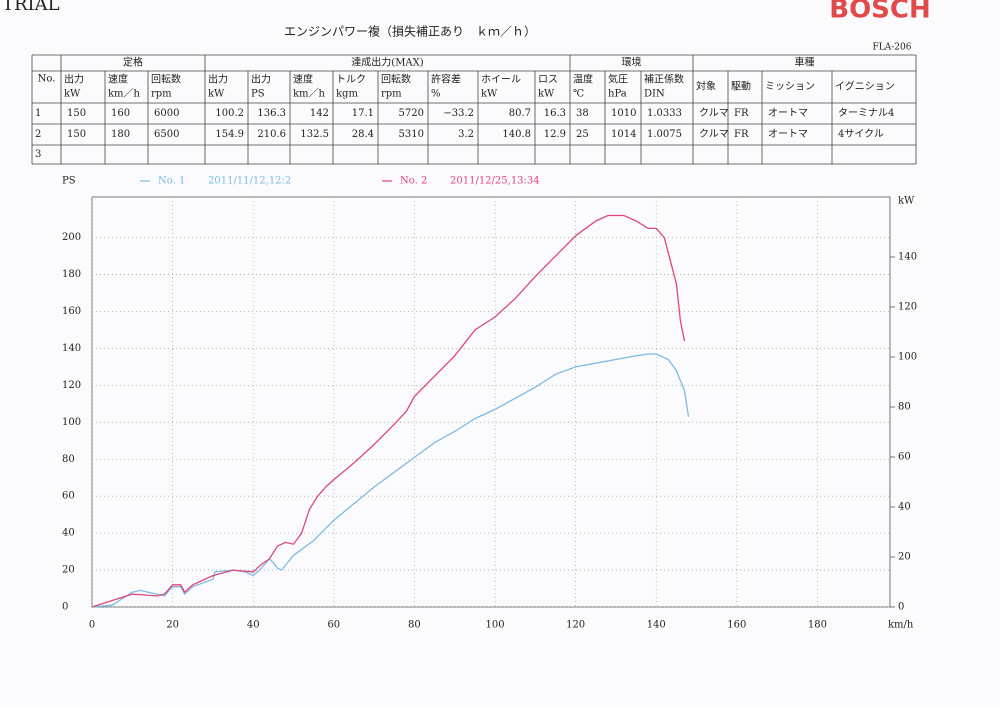  I want to click on column-header: PS, so click(258, 94).